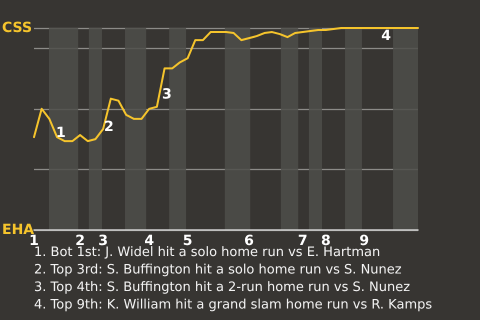 Image resolution: width=480 pixels, height=320 pixels. Describe the element at coordinates (303, 241) in the screenshot. I see `x-tick-label: 7` at that location.